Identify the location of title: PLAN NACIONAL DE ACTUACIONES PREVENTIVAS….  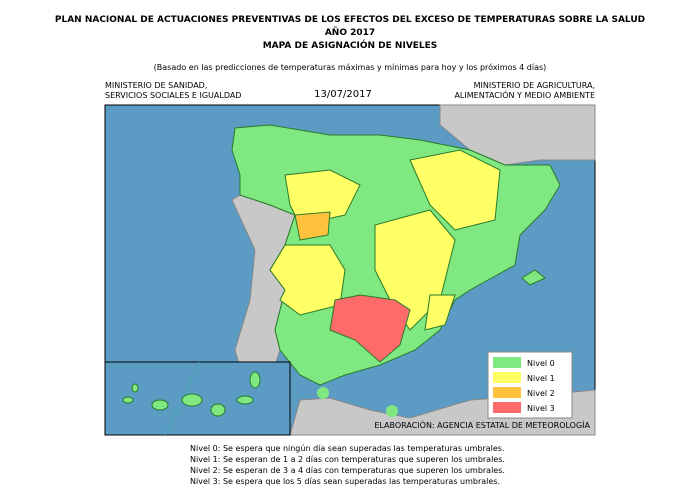
(350, 20).